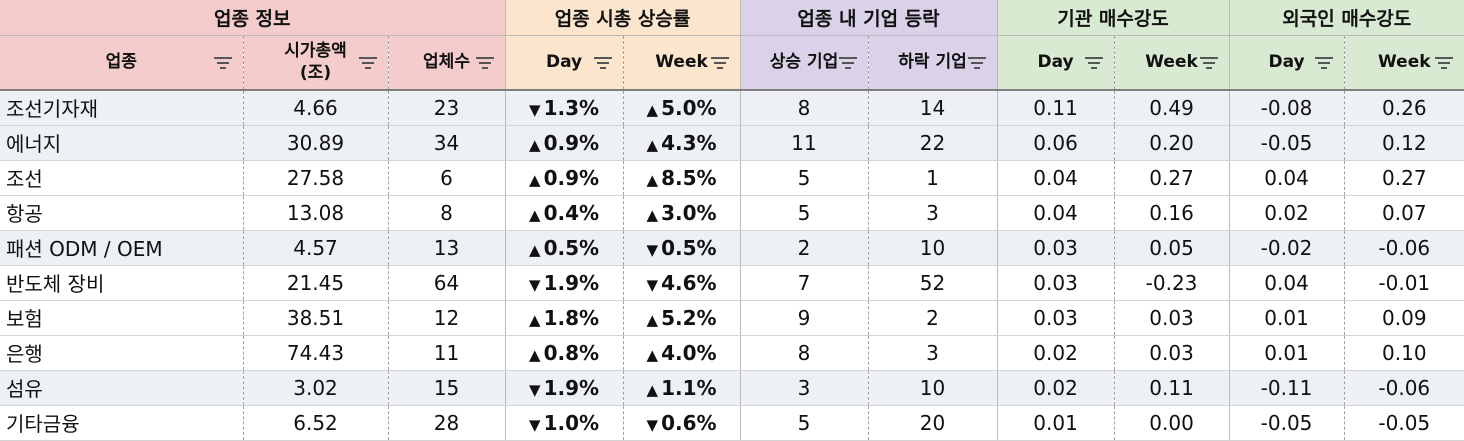 The image size is (1464, 441). I want to click on mcap-day-cell: ▼ 1.3%, so click(564, 108).